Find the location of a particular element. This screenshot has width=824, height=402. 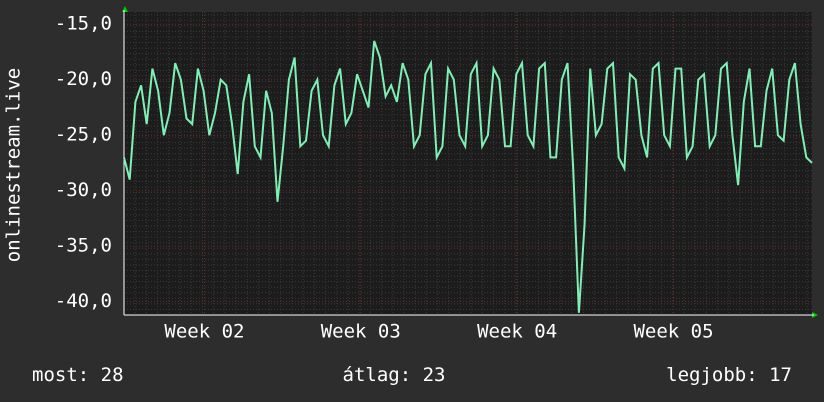

stat-label: átlag: is located at coordinates (377, 375).